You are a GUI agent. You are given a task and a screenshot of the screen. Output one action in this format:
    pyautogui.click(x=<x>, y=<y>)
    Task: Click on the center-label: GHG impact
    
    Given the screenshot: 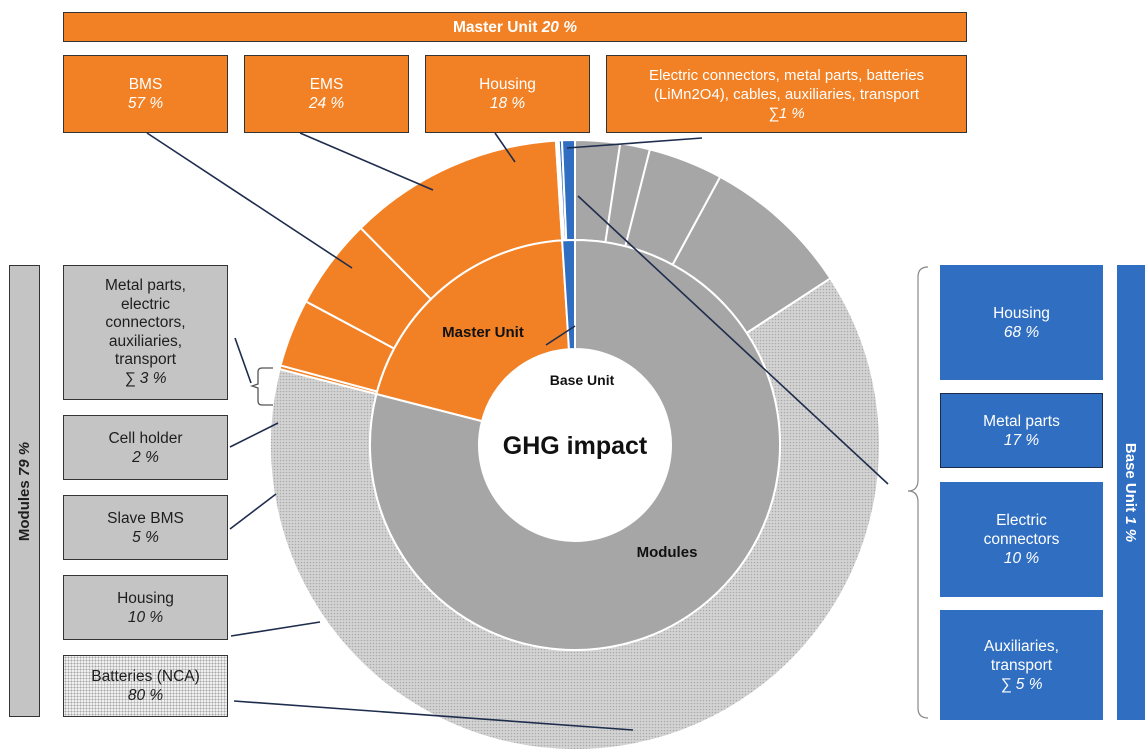 What is the action you would take?
    pyautogui.click(x=575, y=446)
    